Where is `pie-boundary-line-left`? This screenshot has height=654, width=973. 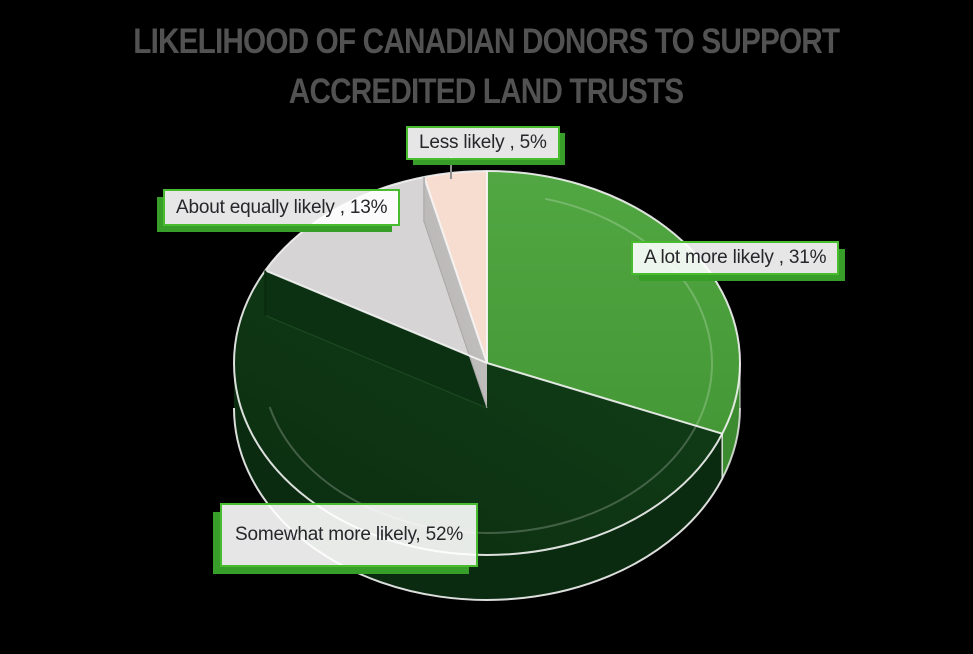 pie-boundary-line-left is located at coordinates (376, 316).